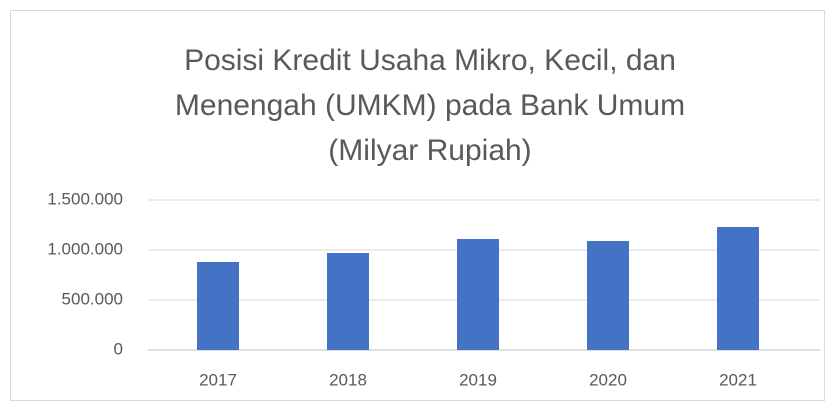  I want to click on x-tick-label: 2021, so click(738, 379).